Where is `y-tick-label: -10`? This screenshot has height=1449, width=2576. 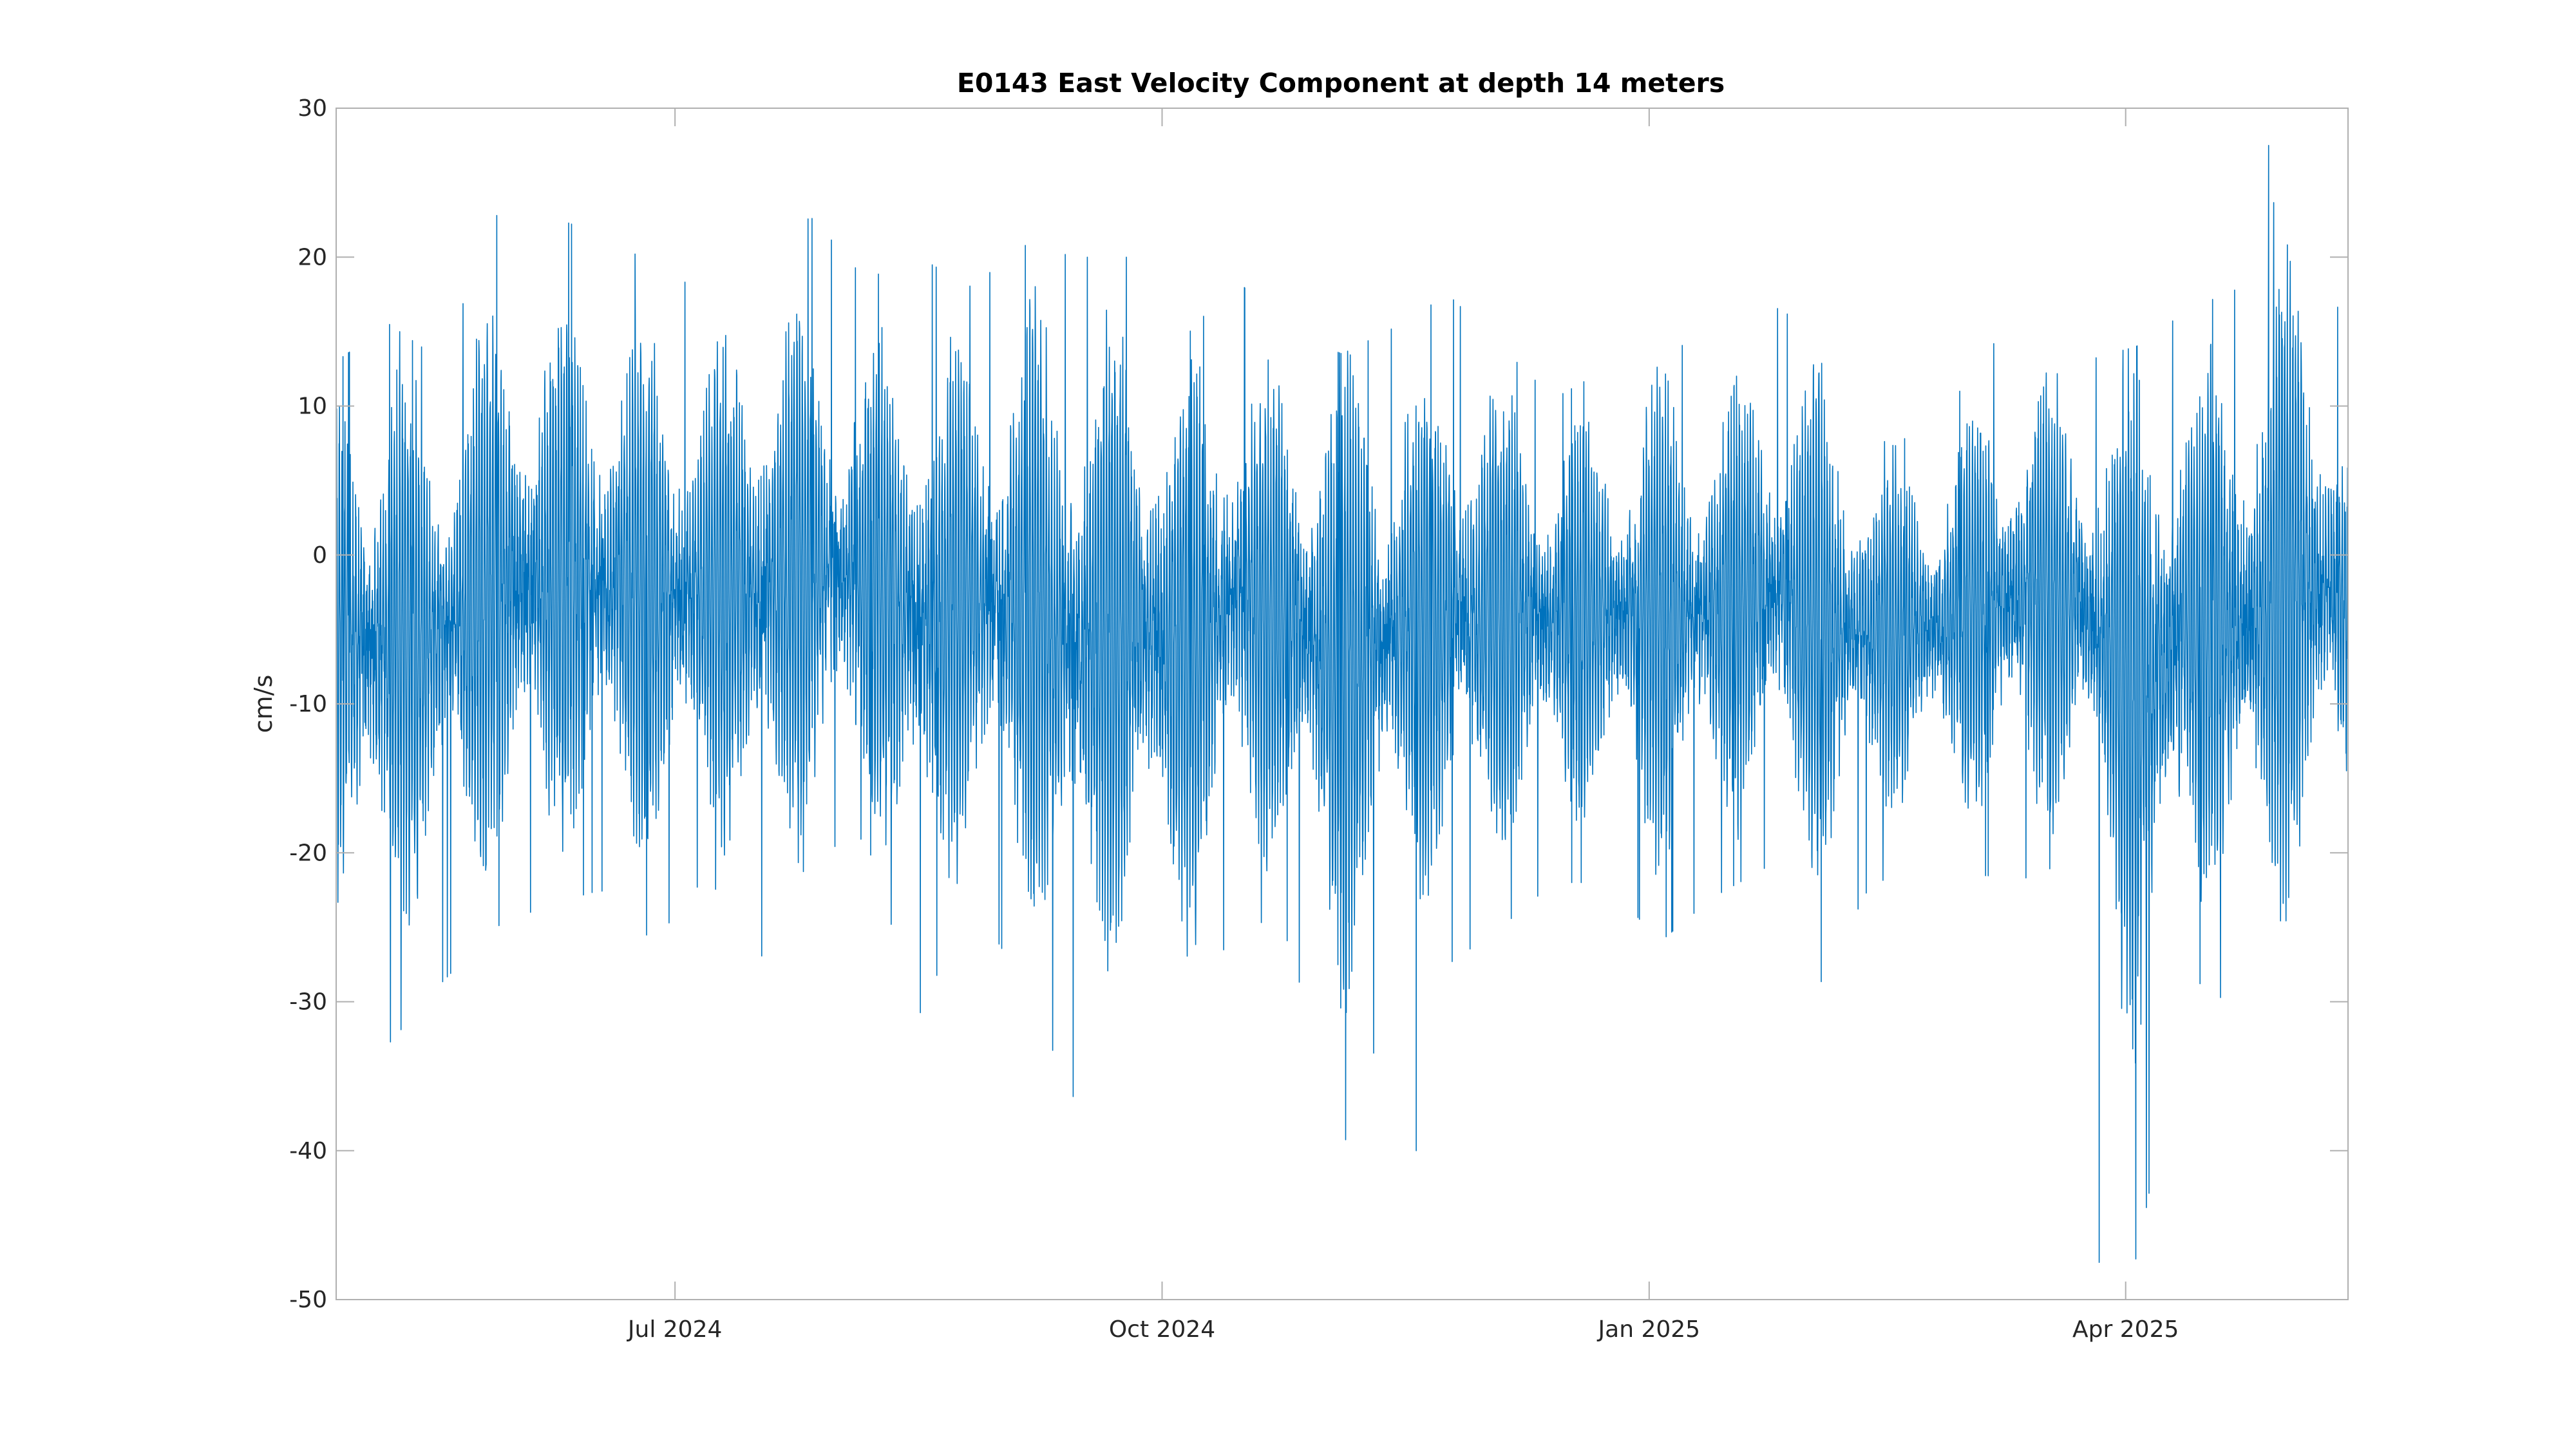 y-tick-label: -10 is located at coordinates (308, 704).